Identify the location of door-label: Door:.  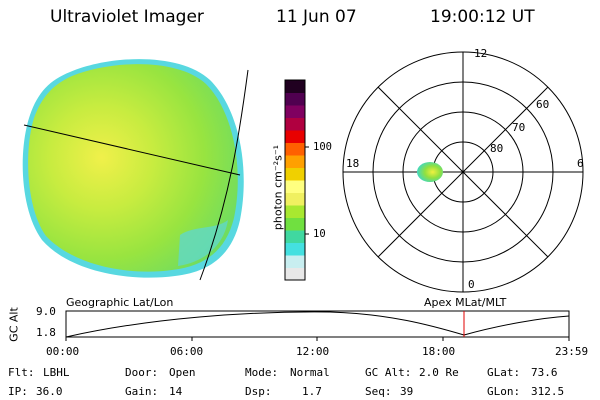
(142, 372).